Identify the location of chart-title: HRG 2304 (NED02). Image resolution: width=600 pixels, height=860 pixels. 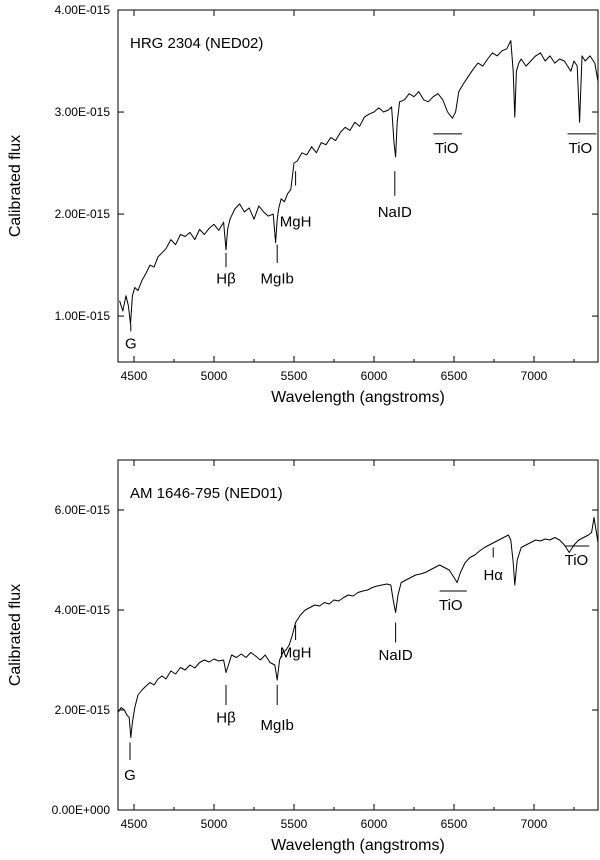
(196, 43).